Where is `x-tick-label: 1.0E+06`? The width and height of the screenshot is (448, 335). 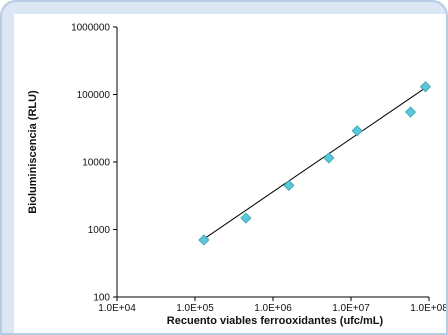
x-tick-label: 1.0E+06 is located at coordinates (273, 308).